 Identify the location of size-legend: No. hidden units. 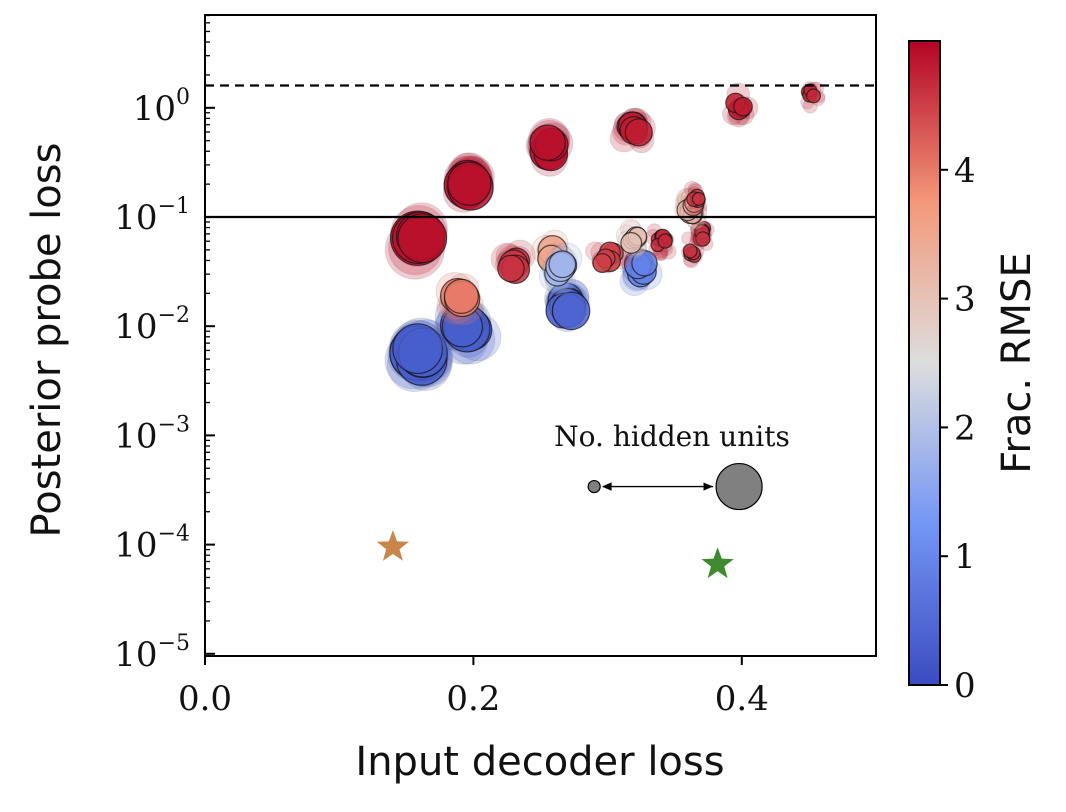
(672, 465).